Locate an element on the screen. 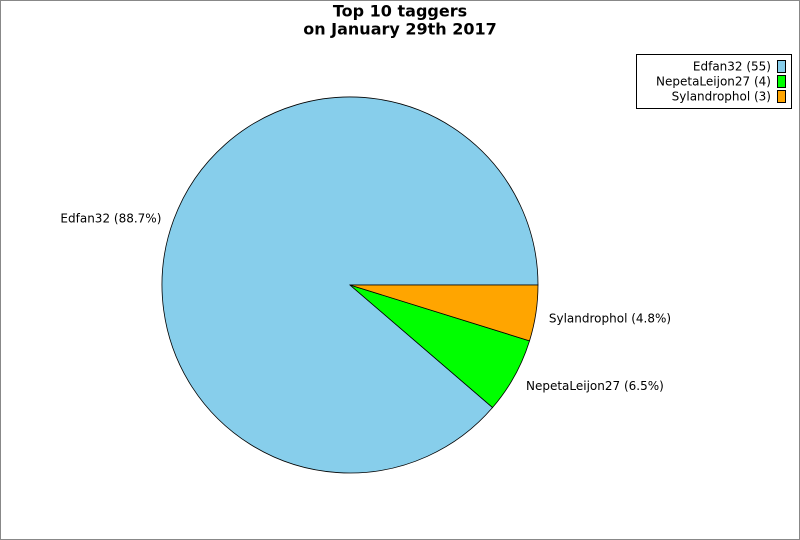 The height and width of the screenshot is (540, 800). slice-label: NepetaLeijon27 (6.5%) is located at coordinates (595, 386).